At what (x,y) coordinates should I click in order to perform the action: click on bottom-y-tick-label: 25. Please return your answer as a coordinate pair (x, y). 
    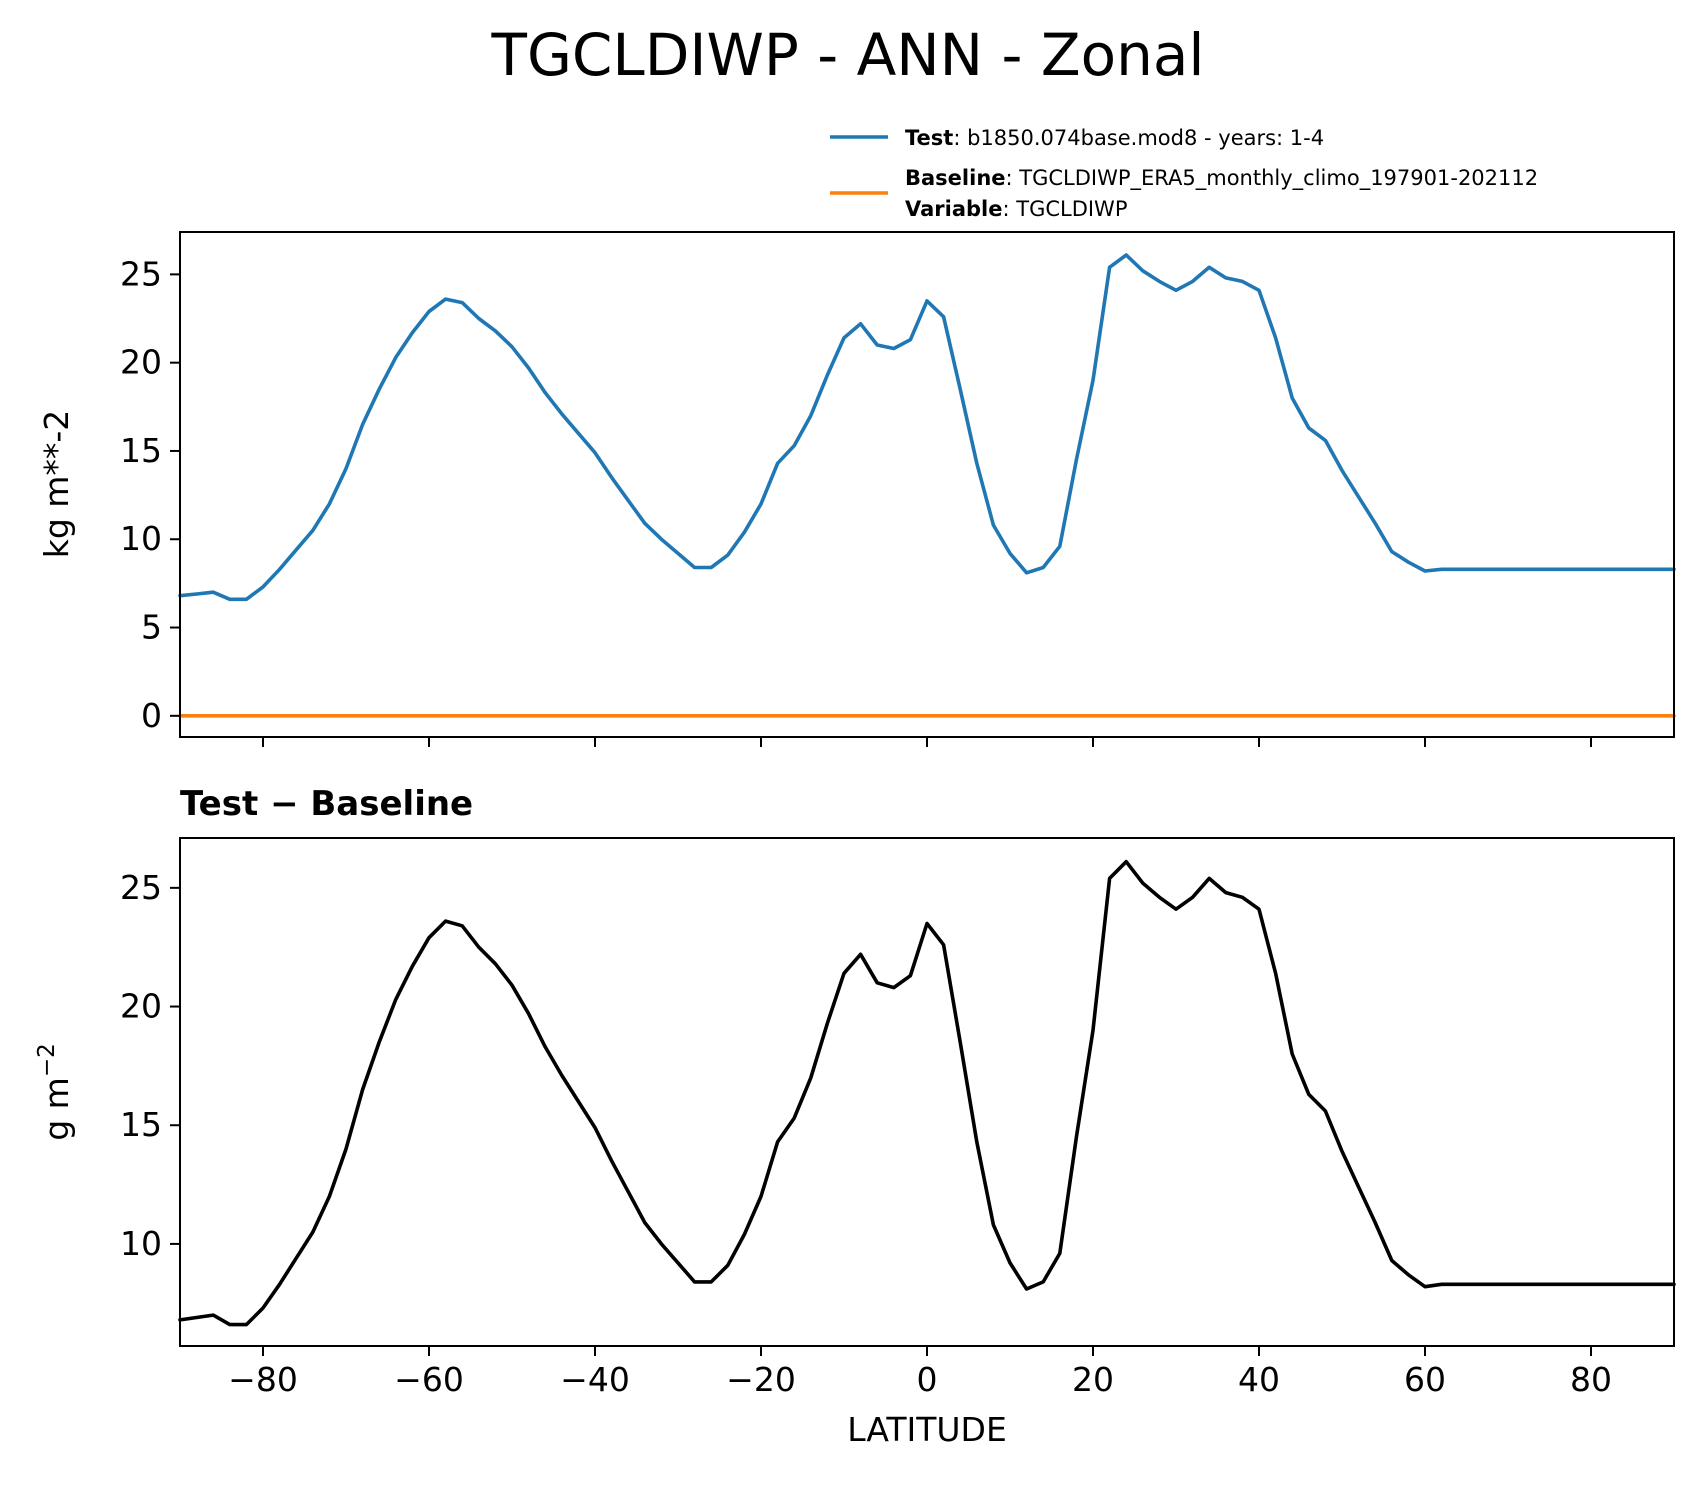
    Looking at the image, I should click on (141, 887).